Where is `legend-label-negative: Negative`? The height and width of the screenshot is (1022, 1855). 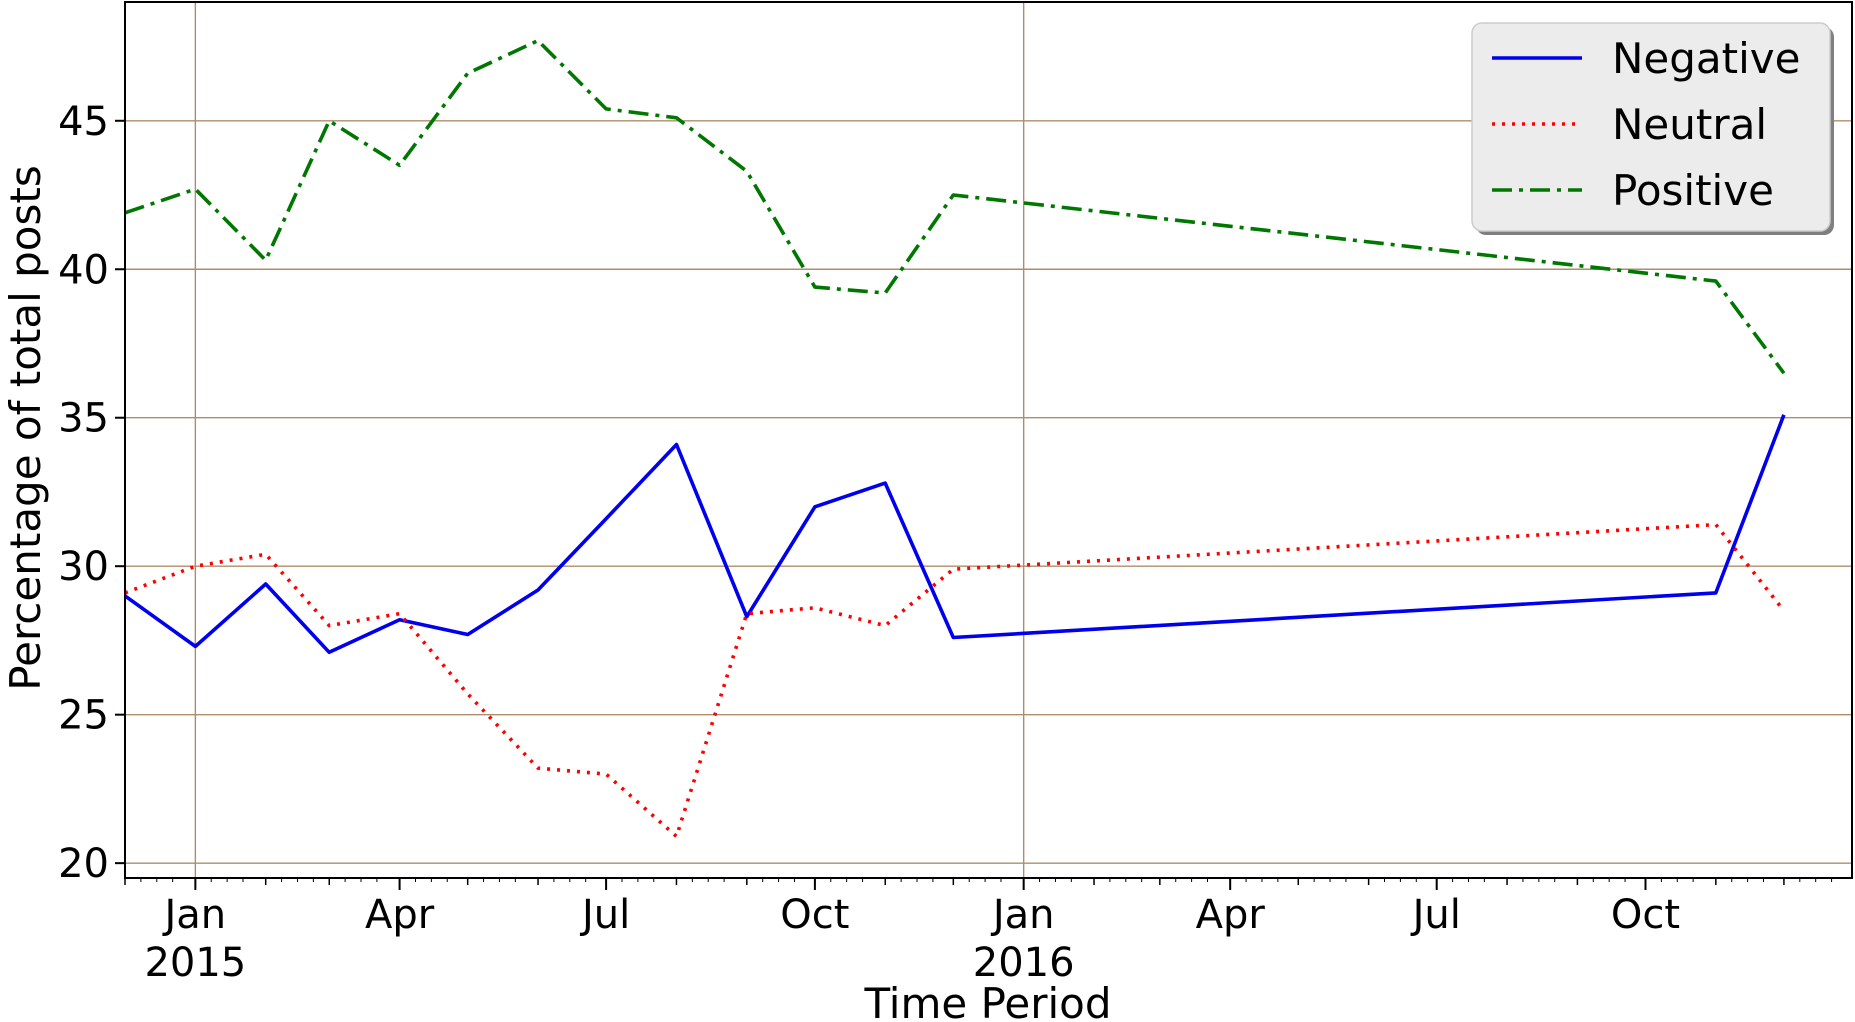
legend-label-negative: Negative is located at coordinates (1706, 58).